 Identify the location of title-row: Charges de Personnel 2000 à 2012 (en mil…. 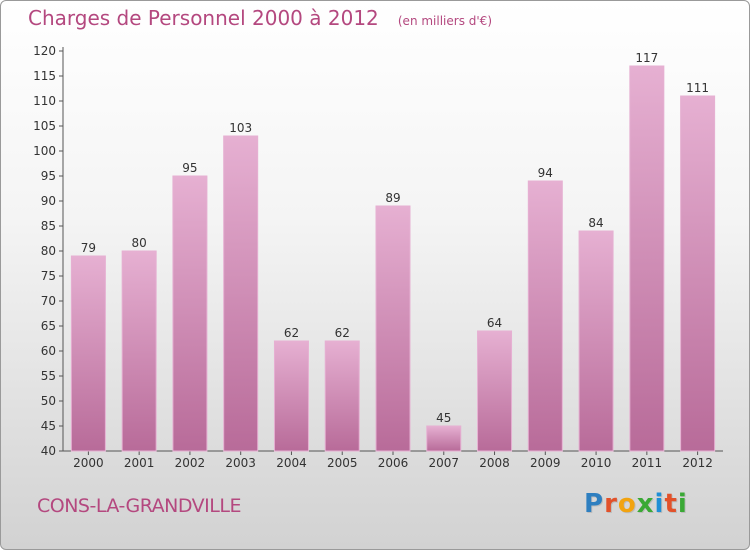
(260, 18).